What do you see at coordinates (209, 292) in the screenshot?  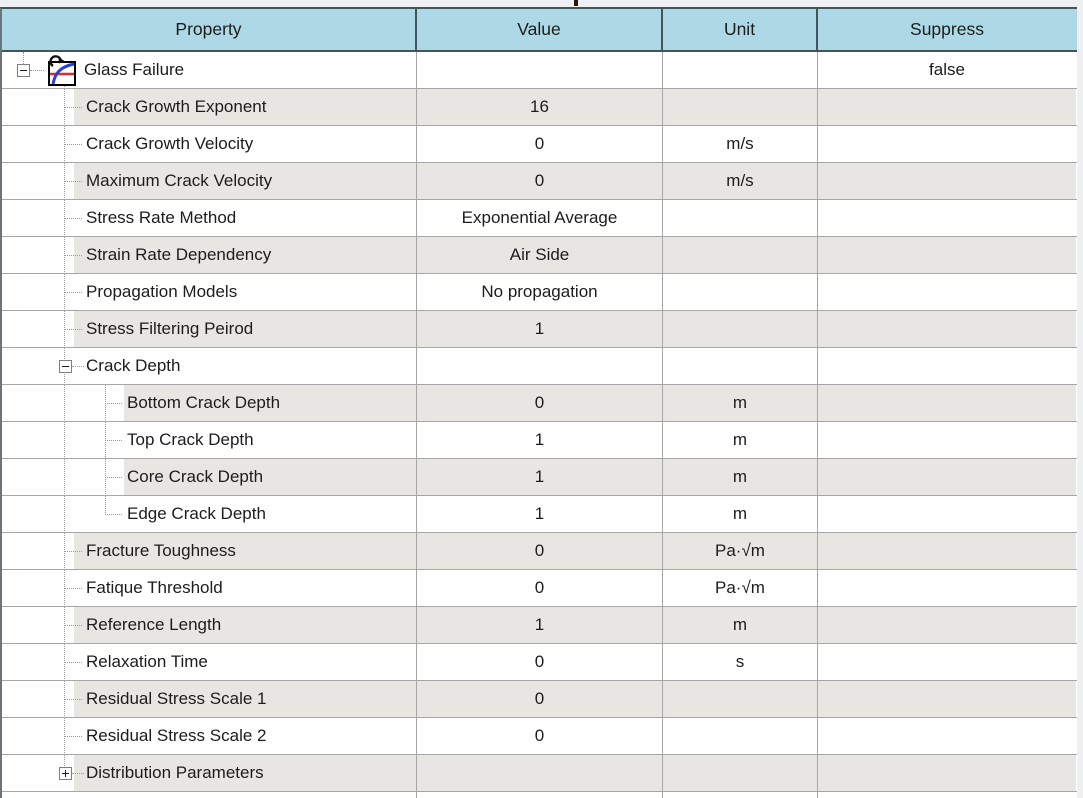 I see `property-cell: Propagation Models` at bounding box center [209, 292].